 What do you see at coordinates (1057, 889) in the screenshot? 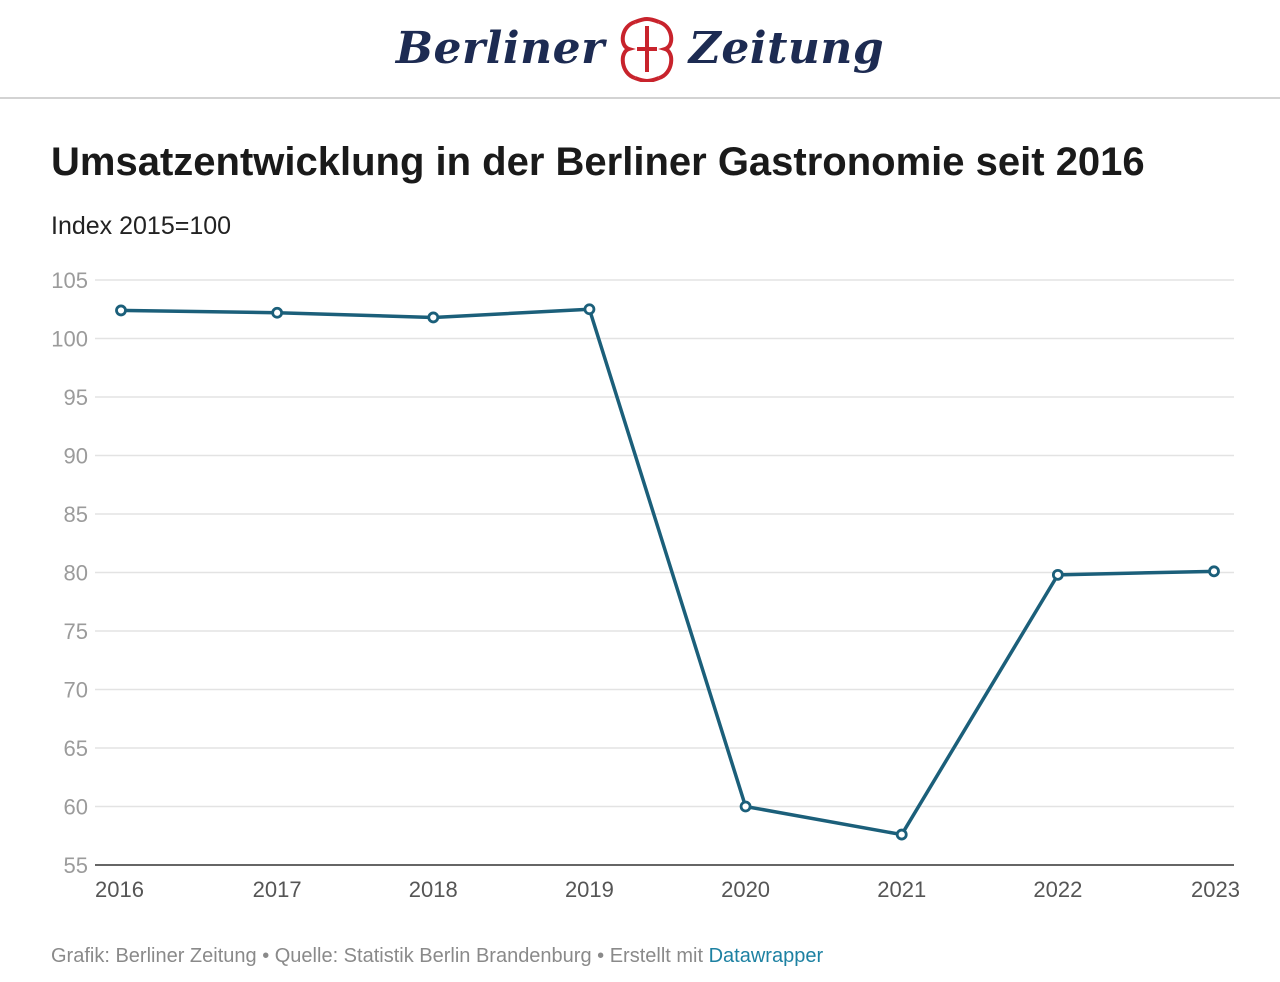
I see `x-tick-label: 2022` at bounding box center [1057, 889].